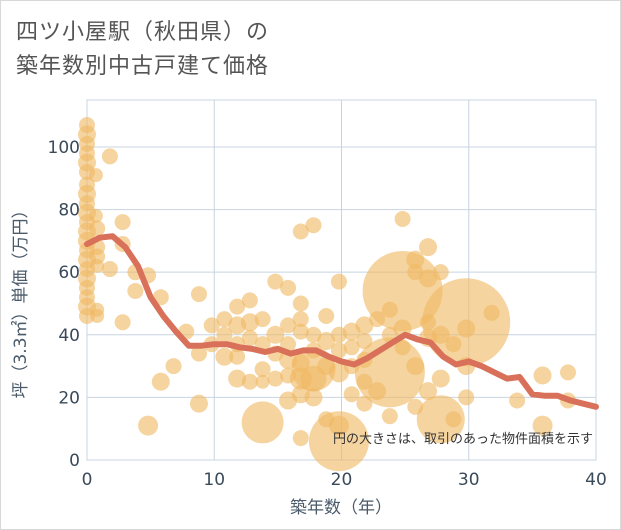 Image resolution: width=621 pixels, height=530 pixels. What do you see at coordinates (143, 66) in the screenshot?
I see `title-line-2: 築年数別中古戸建て価格` at bounding box center [143, 66].